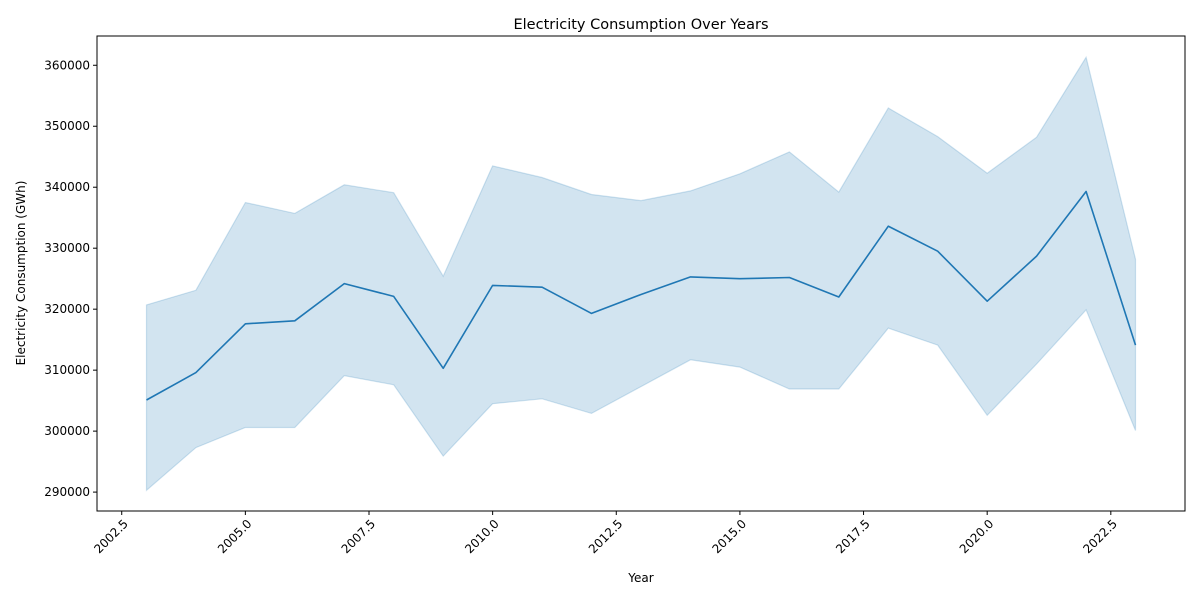 This screenshot has height=600, width=1200. Describe the element at coordinates (640, 578) in the screenshot. I see `x-axis-label: Year` at that location.